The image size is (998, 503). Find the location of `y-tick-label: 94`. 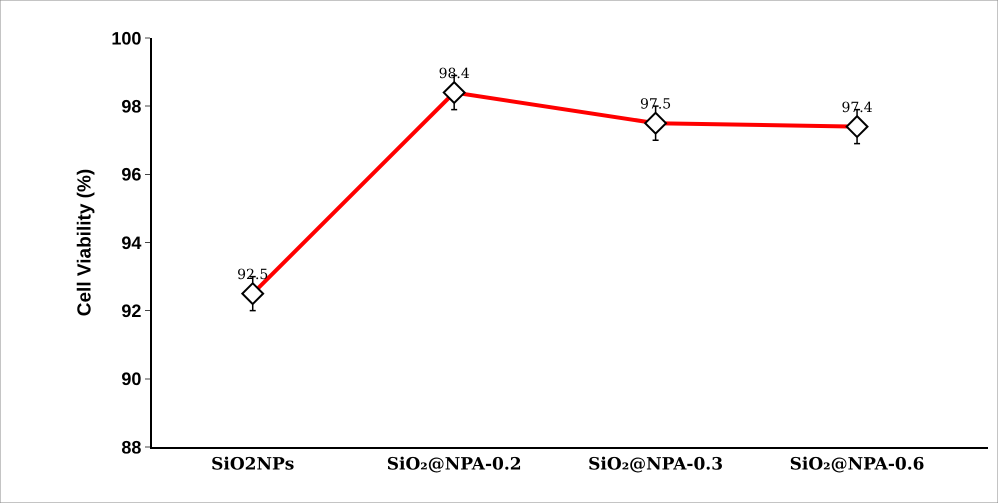

y-tick-label: 94 is located at coordinates (131, 242).